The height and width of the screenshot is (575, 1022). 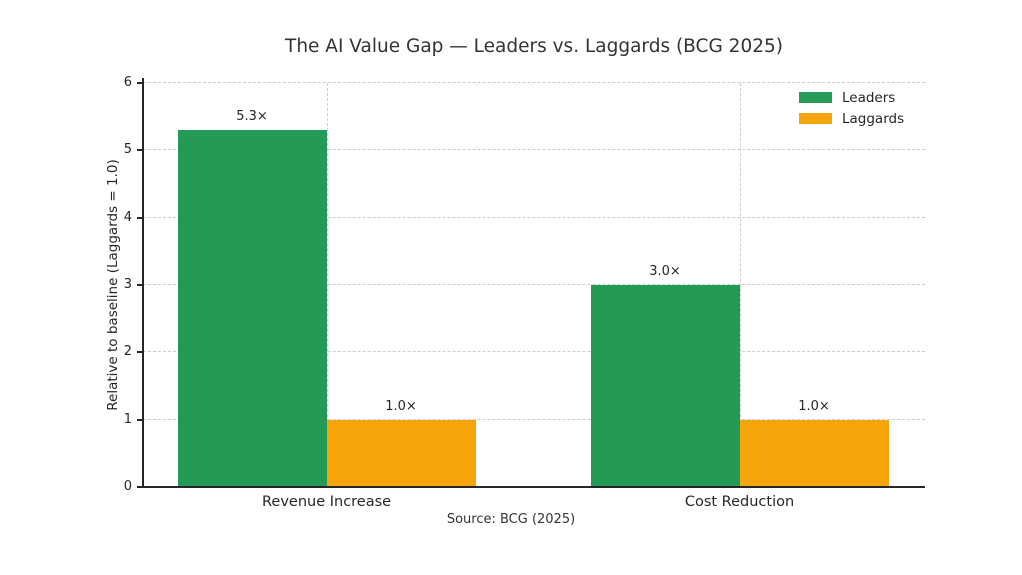 What do you see at coordinates (143, 283) in the screenshot?
I see `y-axis-spine` at bounding box center [143, 283].